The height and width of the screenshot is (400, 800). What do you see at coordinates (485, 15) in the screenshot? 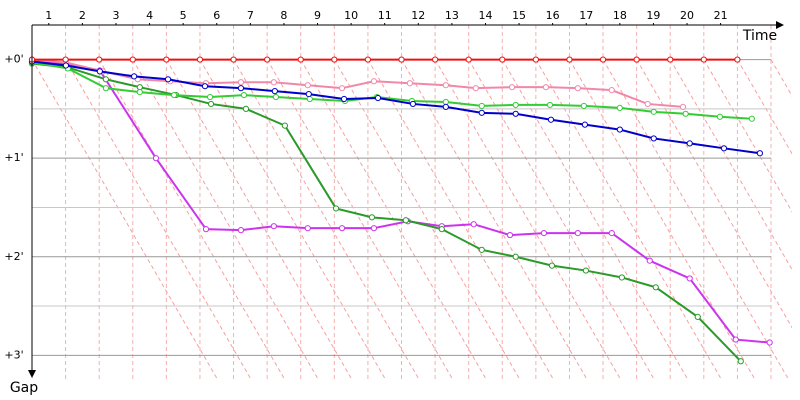
I see `x-tick-label: 14` at bounding box center [485, 15].